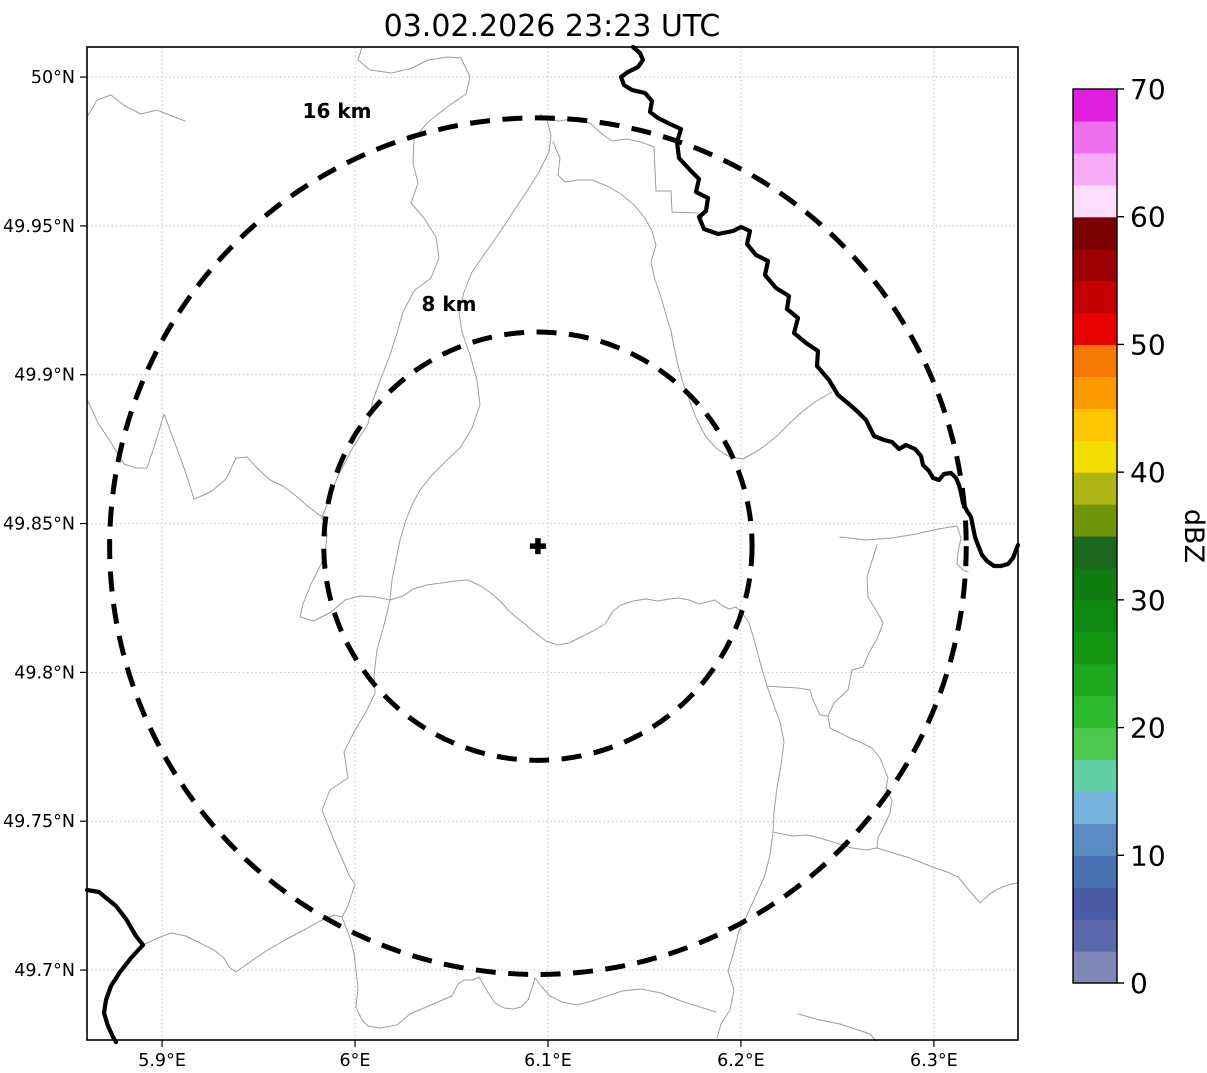 This screenshot has height=1073, width=1207. What do you see at coordinates (448, 304) in the screenshot?
I see `ring-label-8km: 8 km` at bounding box center [448, 304].